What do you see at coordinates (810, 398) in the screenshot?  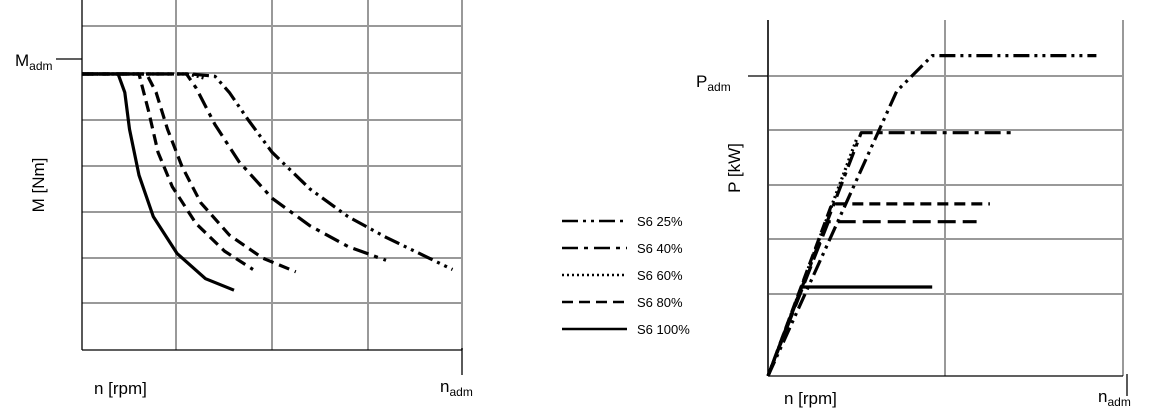 I see `power-x-axis-title: n [rpm]` at bounding box center [810, 398].